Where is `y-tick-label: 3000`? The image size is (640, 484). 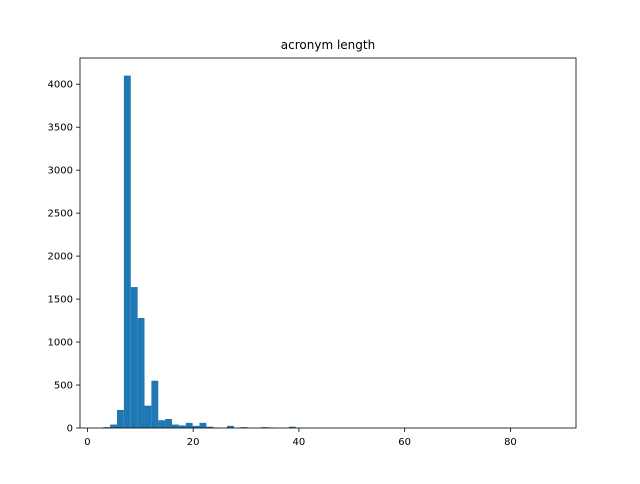 y-tick-label: 3000 is located at coordinates (60, 171).